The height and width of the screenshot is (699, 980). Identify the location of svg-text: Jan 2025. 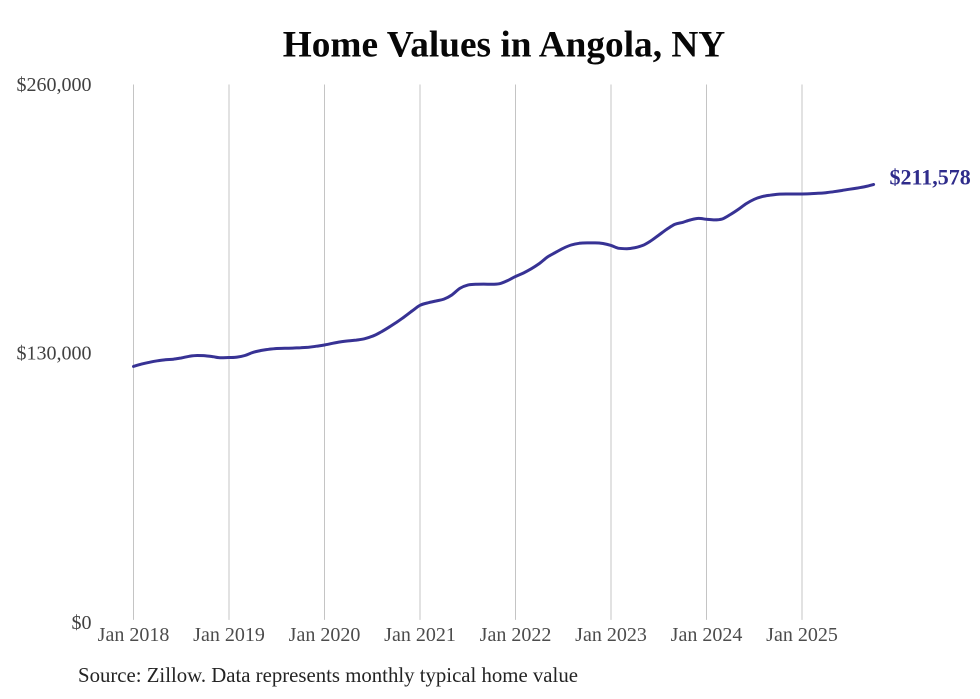
(802, 635).